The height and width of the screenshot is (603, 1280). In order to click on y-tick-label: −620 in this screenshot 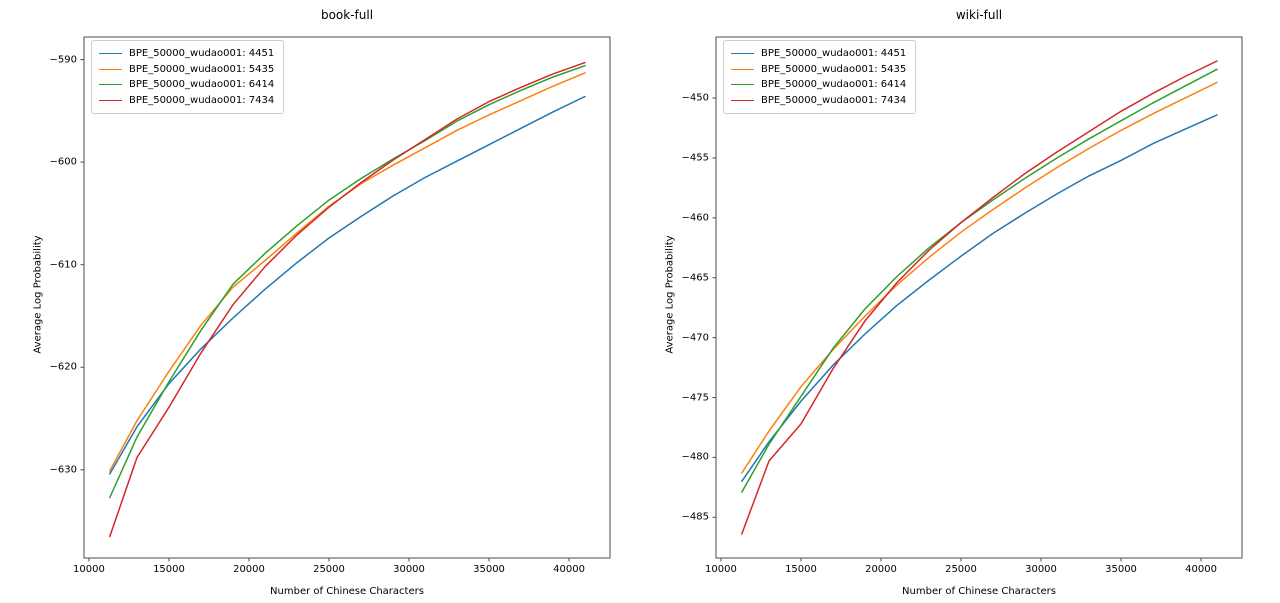, I will do `click(63, 367)`.